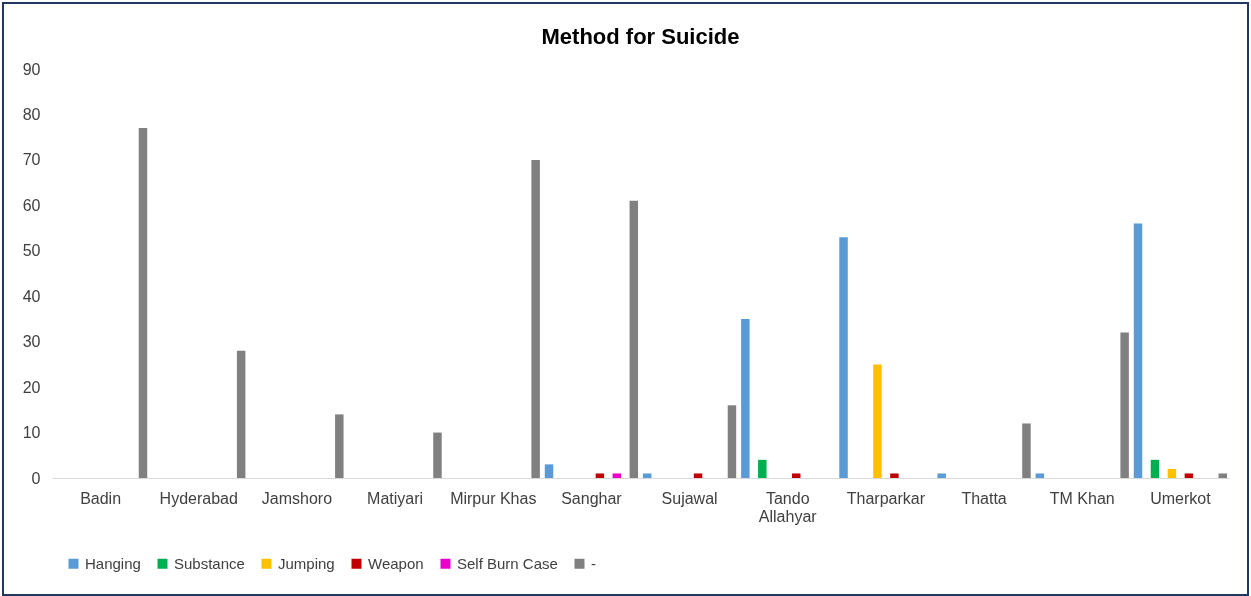  I want to click on legend-label: Self Burn Case, so click(507, 563).